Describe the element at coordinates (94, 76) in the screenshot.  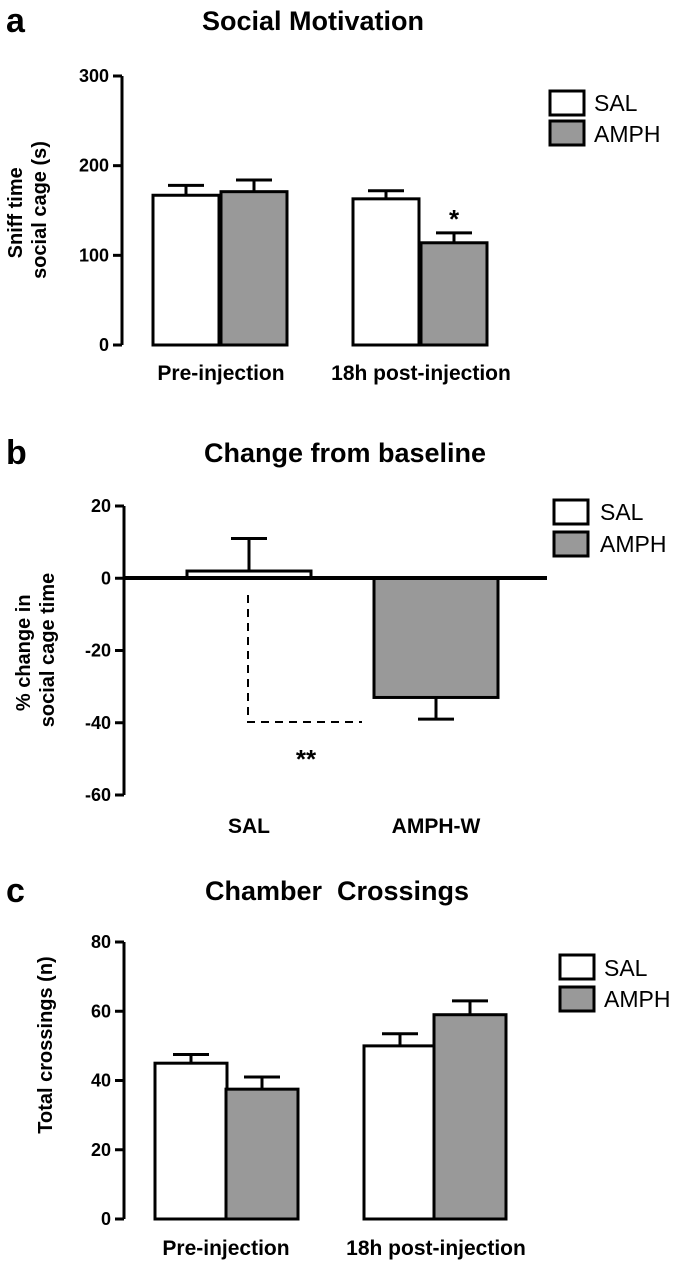
I see `y-tick-label: 300` at that location.